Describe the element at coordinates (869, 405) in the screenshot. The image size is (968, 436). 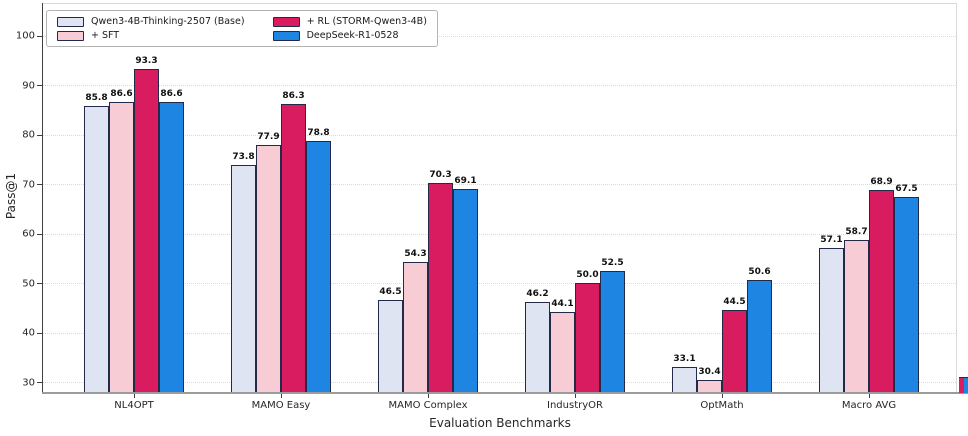
I see `category-label-5: Macro AVG` at that location.